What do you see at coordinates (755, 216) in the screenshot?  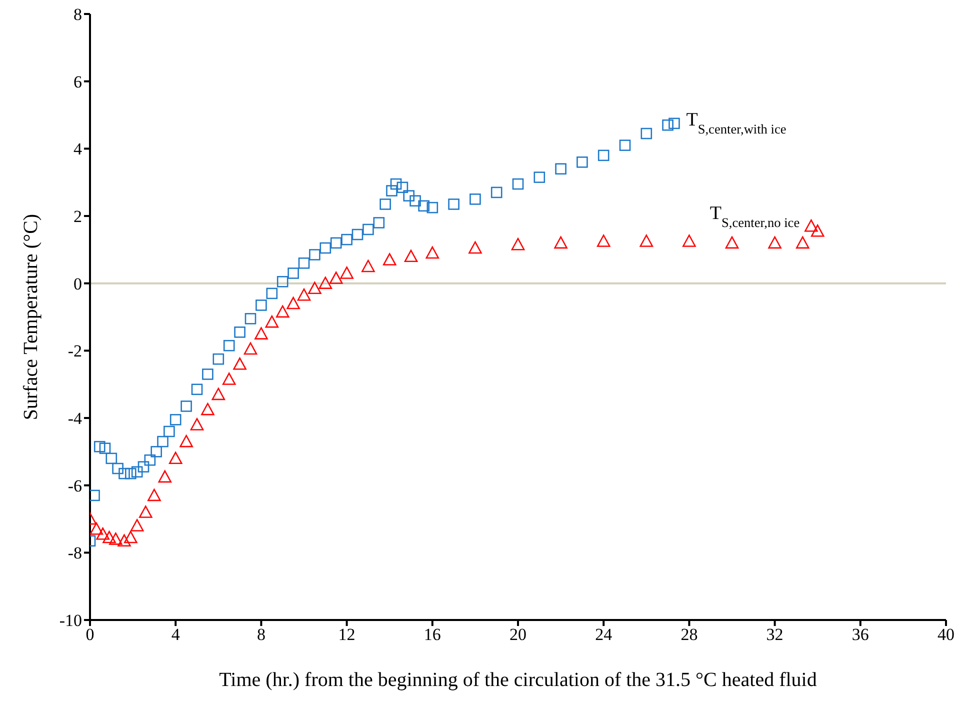 I see `series-label: T$_{S,center,no ice}$` at bounding box center [755, 216].